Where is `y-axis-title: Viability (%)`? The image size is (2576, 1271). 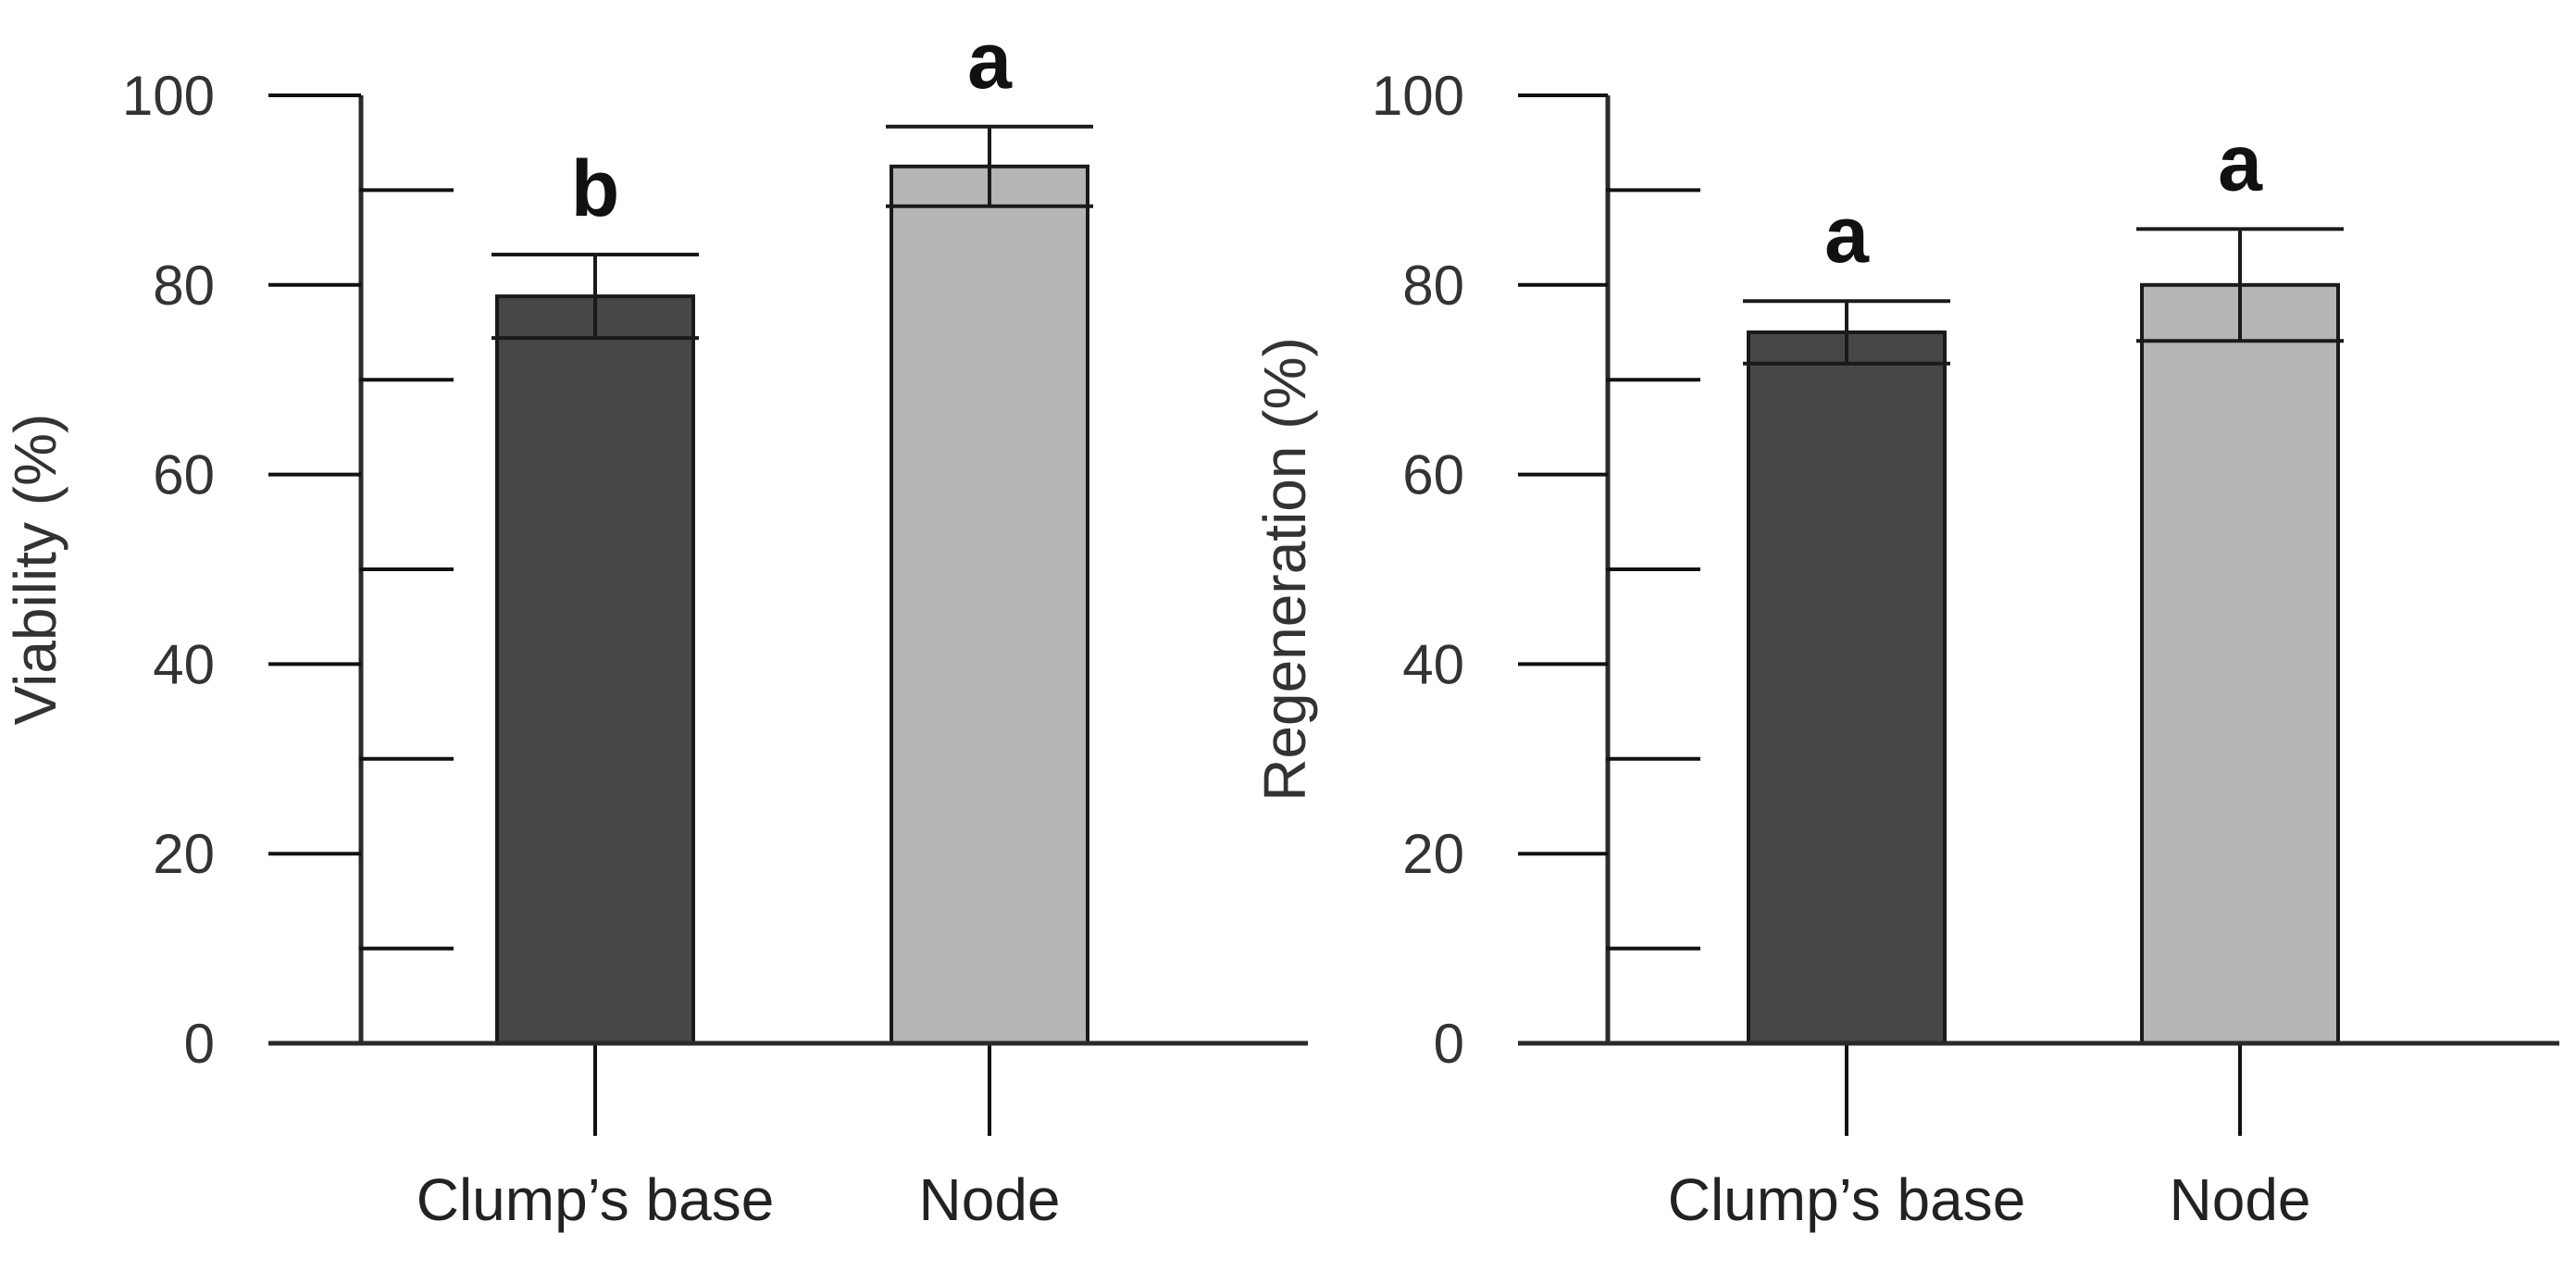
y-axis-title: Viability (%) is located at coordinates (35, 570).